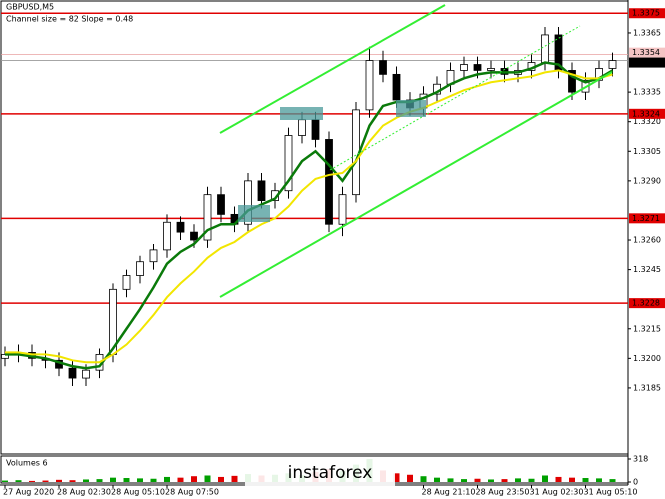  I want to click on level-label: 1.3271, so click(646, 218).